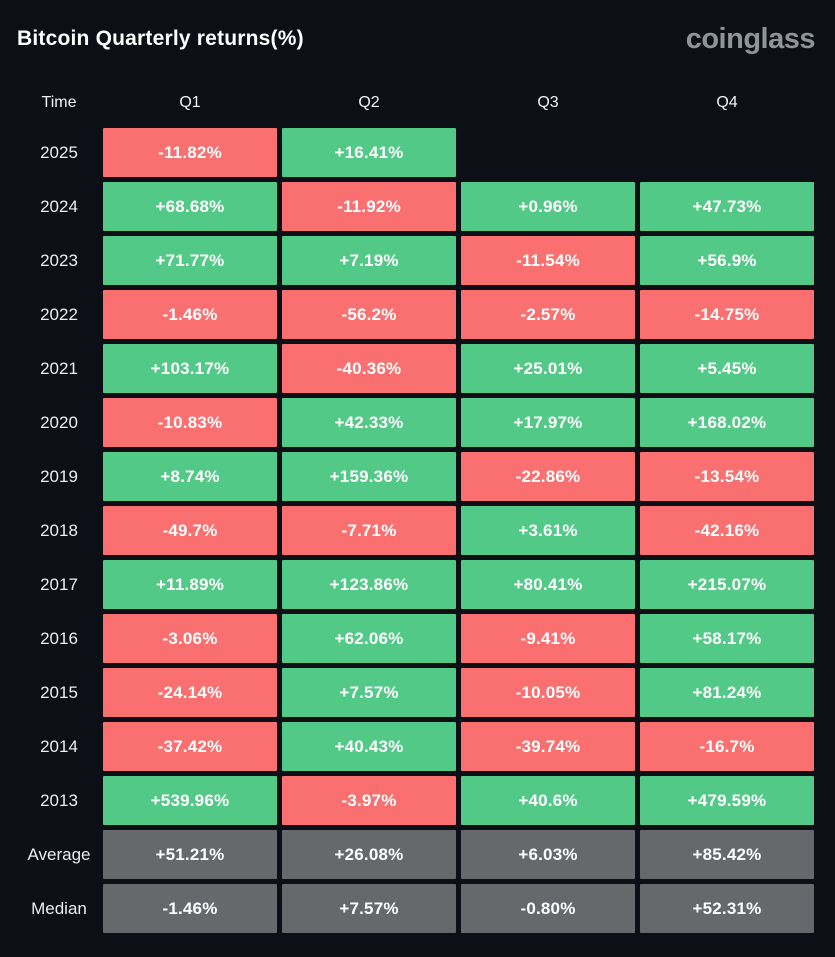  I want to click on return-cell-2023-q3: -11.54%, so click(548, 260).